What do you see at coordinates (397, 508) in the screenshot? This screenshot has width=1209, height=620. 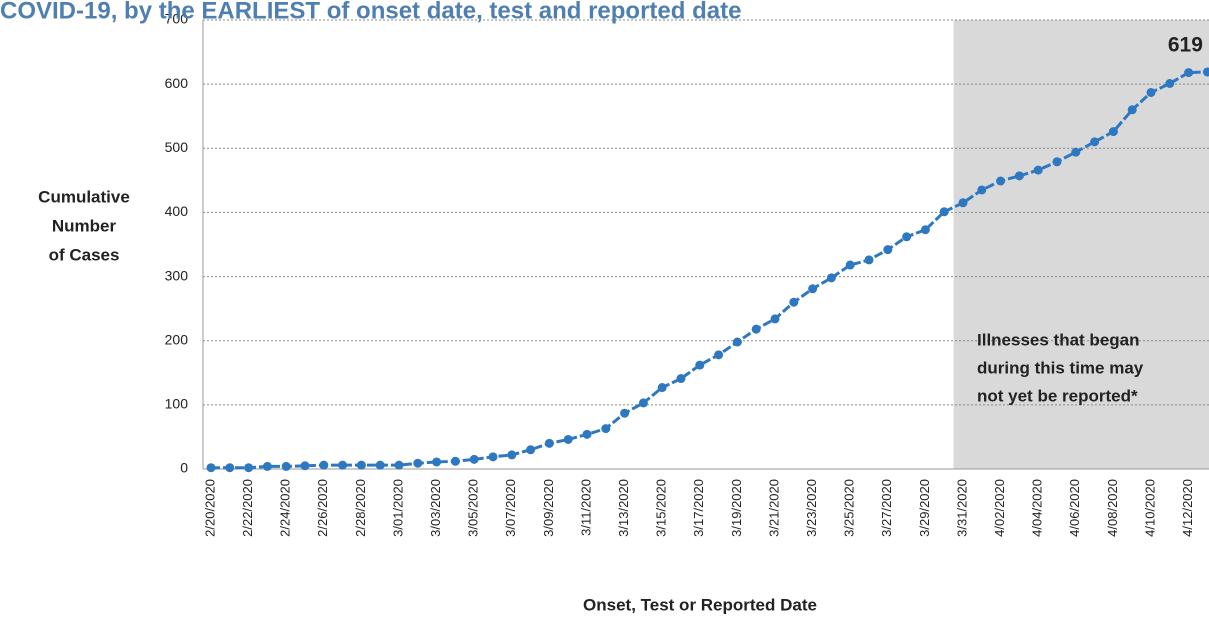 I see `x-tick-label: 3/01/2020` at bounding box center [397, 508].